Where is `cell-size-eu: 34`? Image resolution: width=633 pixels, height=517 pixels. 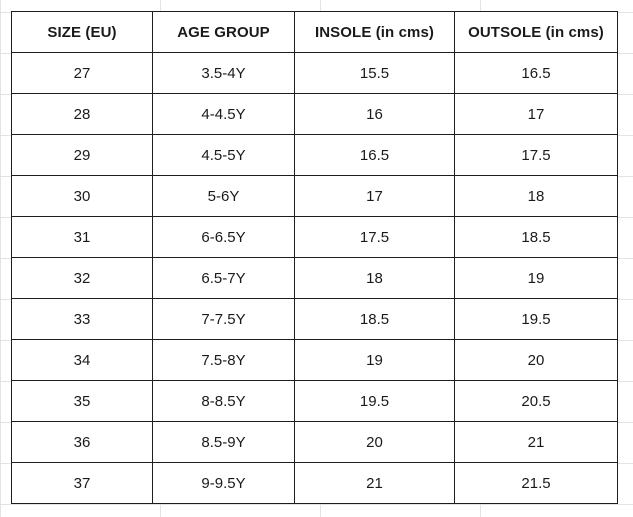 cell-size-eu: 34 is located at coordinates (82, 360).